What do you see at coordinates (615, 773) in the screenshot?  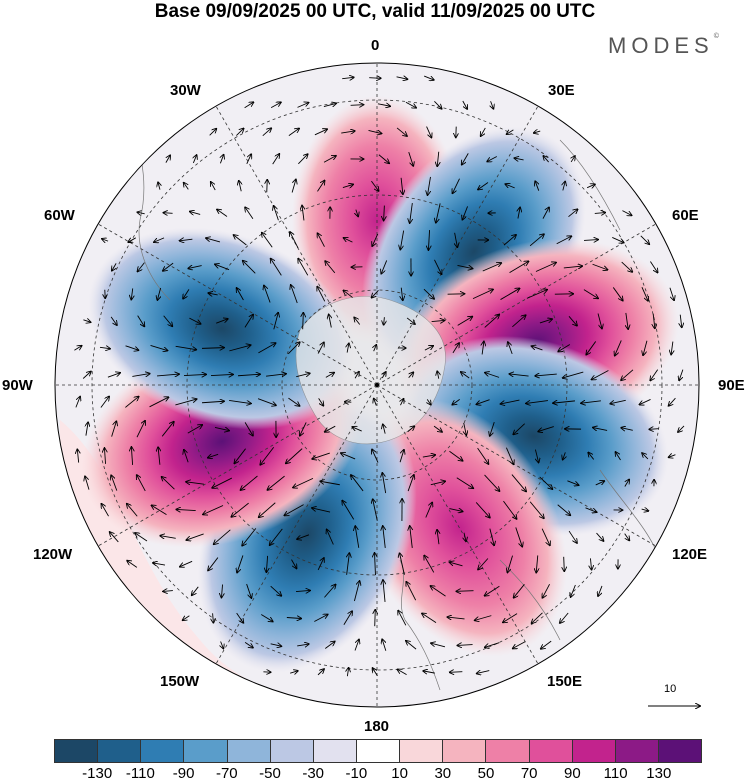 I see `colorbar-tick-label: 110` at bounding box center [615, 773].